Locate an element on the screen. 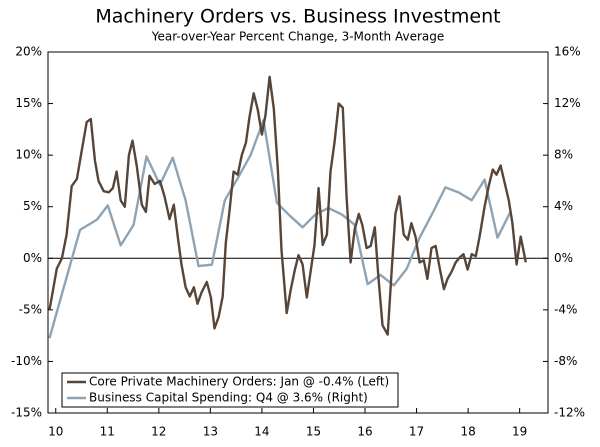  y-tick-label: 20% is located at coordinates (28, 52).